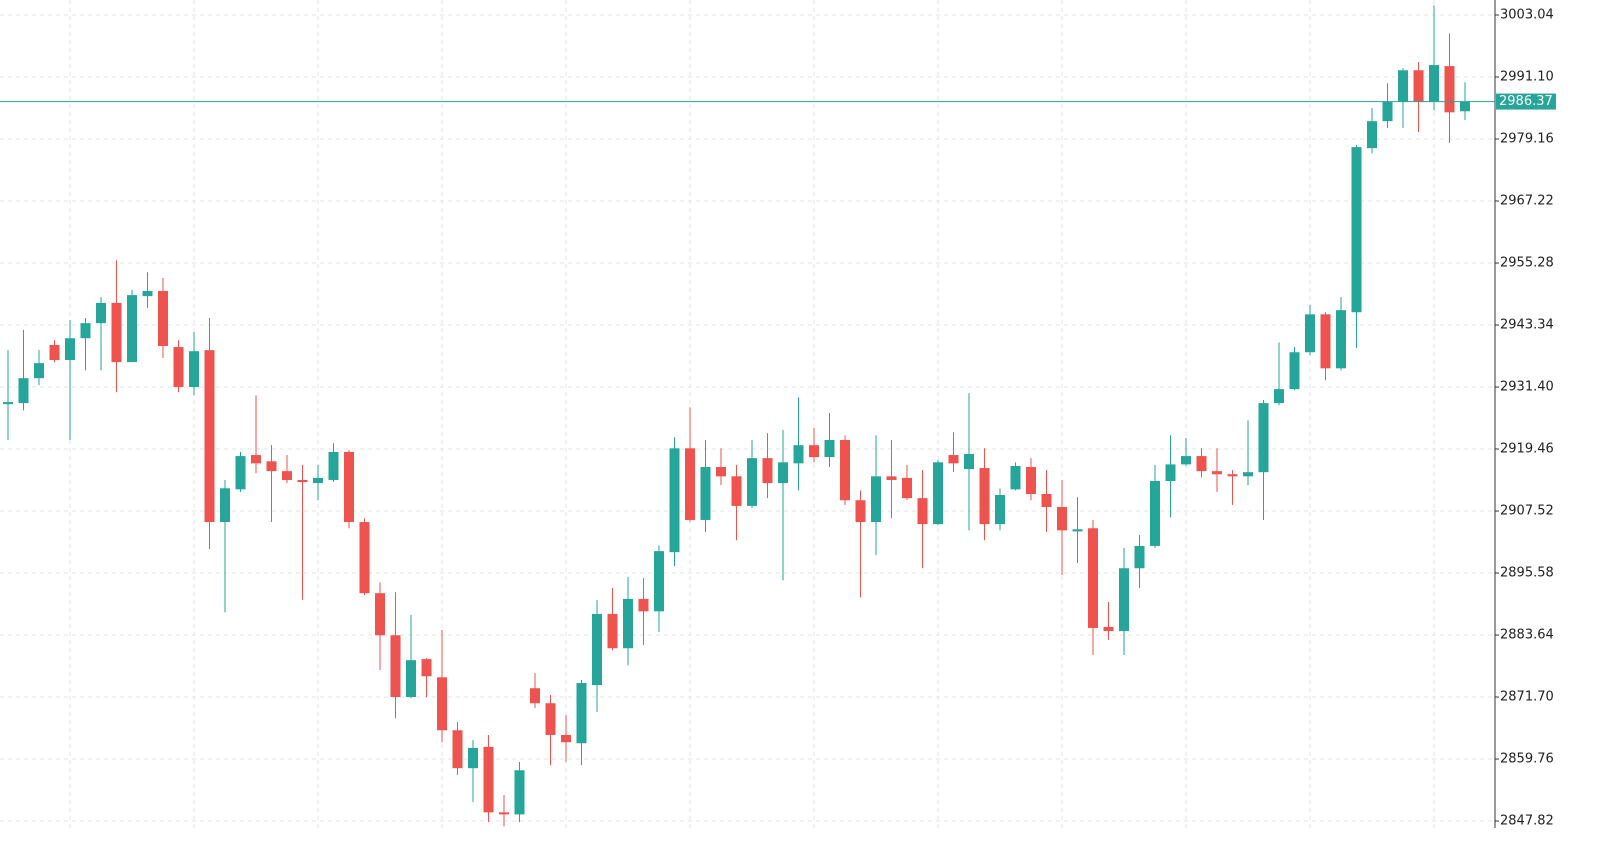 This screenshot has width=1617, height=853. I want to click on y-tick-label: 2847.82, so click(1527, 821).